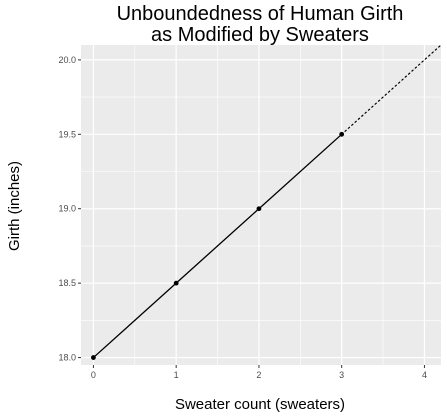 The image size is (447, 416). What do you see at coordinates (67, 283) in the screenshot?
I see `y-tick-label-1: 18.5` at bounding box center [67, 283].